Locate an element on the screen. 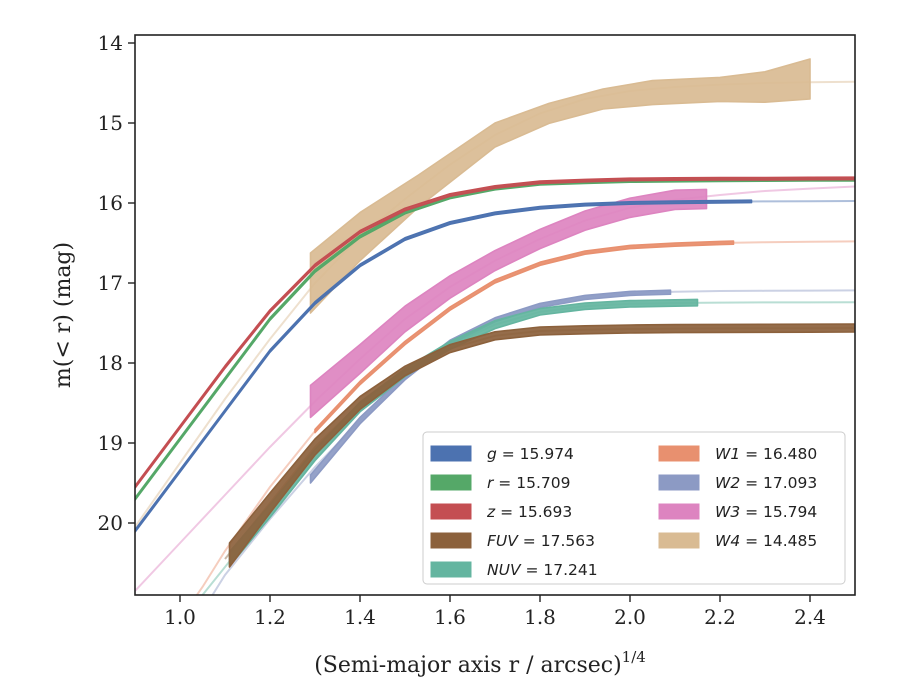  legend-box is located at coordinates (634, 508).